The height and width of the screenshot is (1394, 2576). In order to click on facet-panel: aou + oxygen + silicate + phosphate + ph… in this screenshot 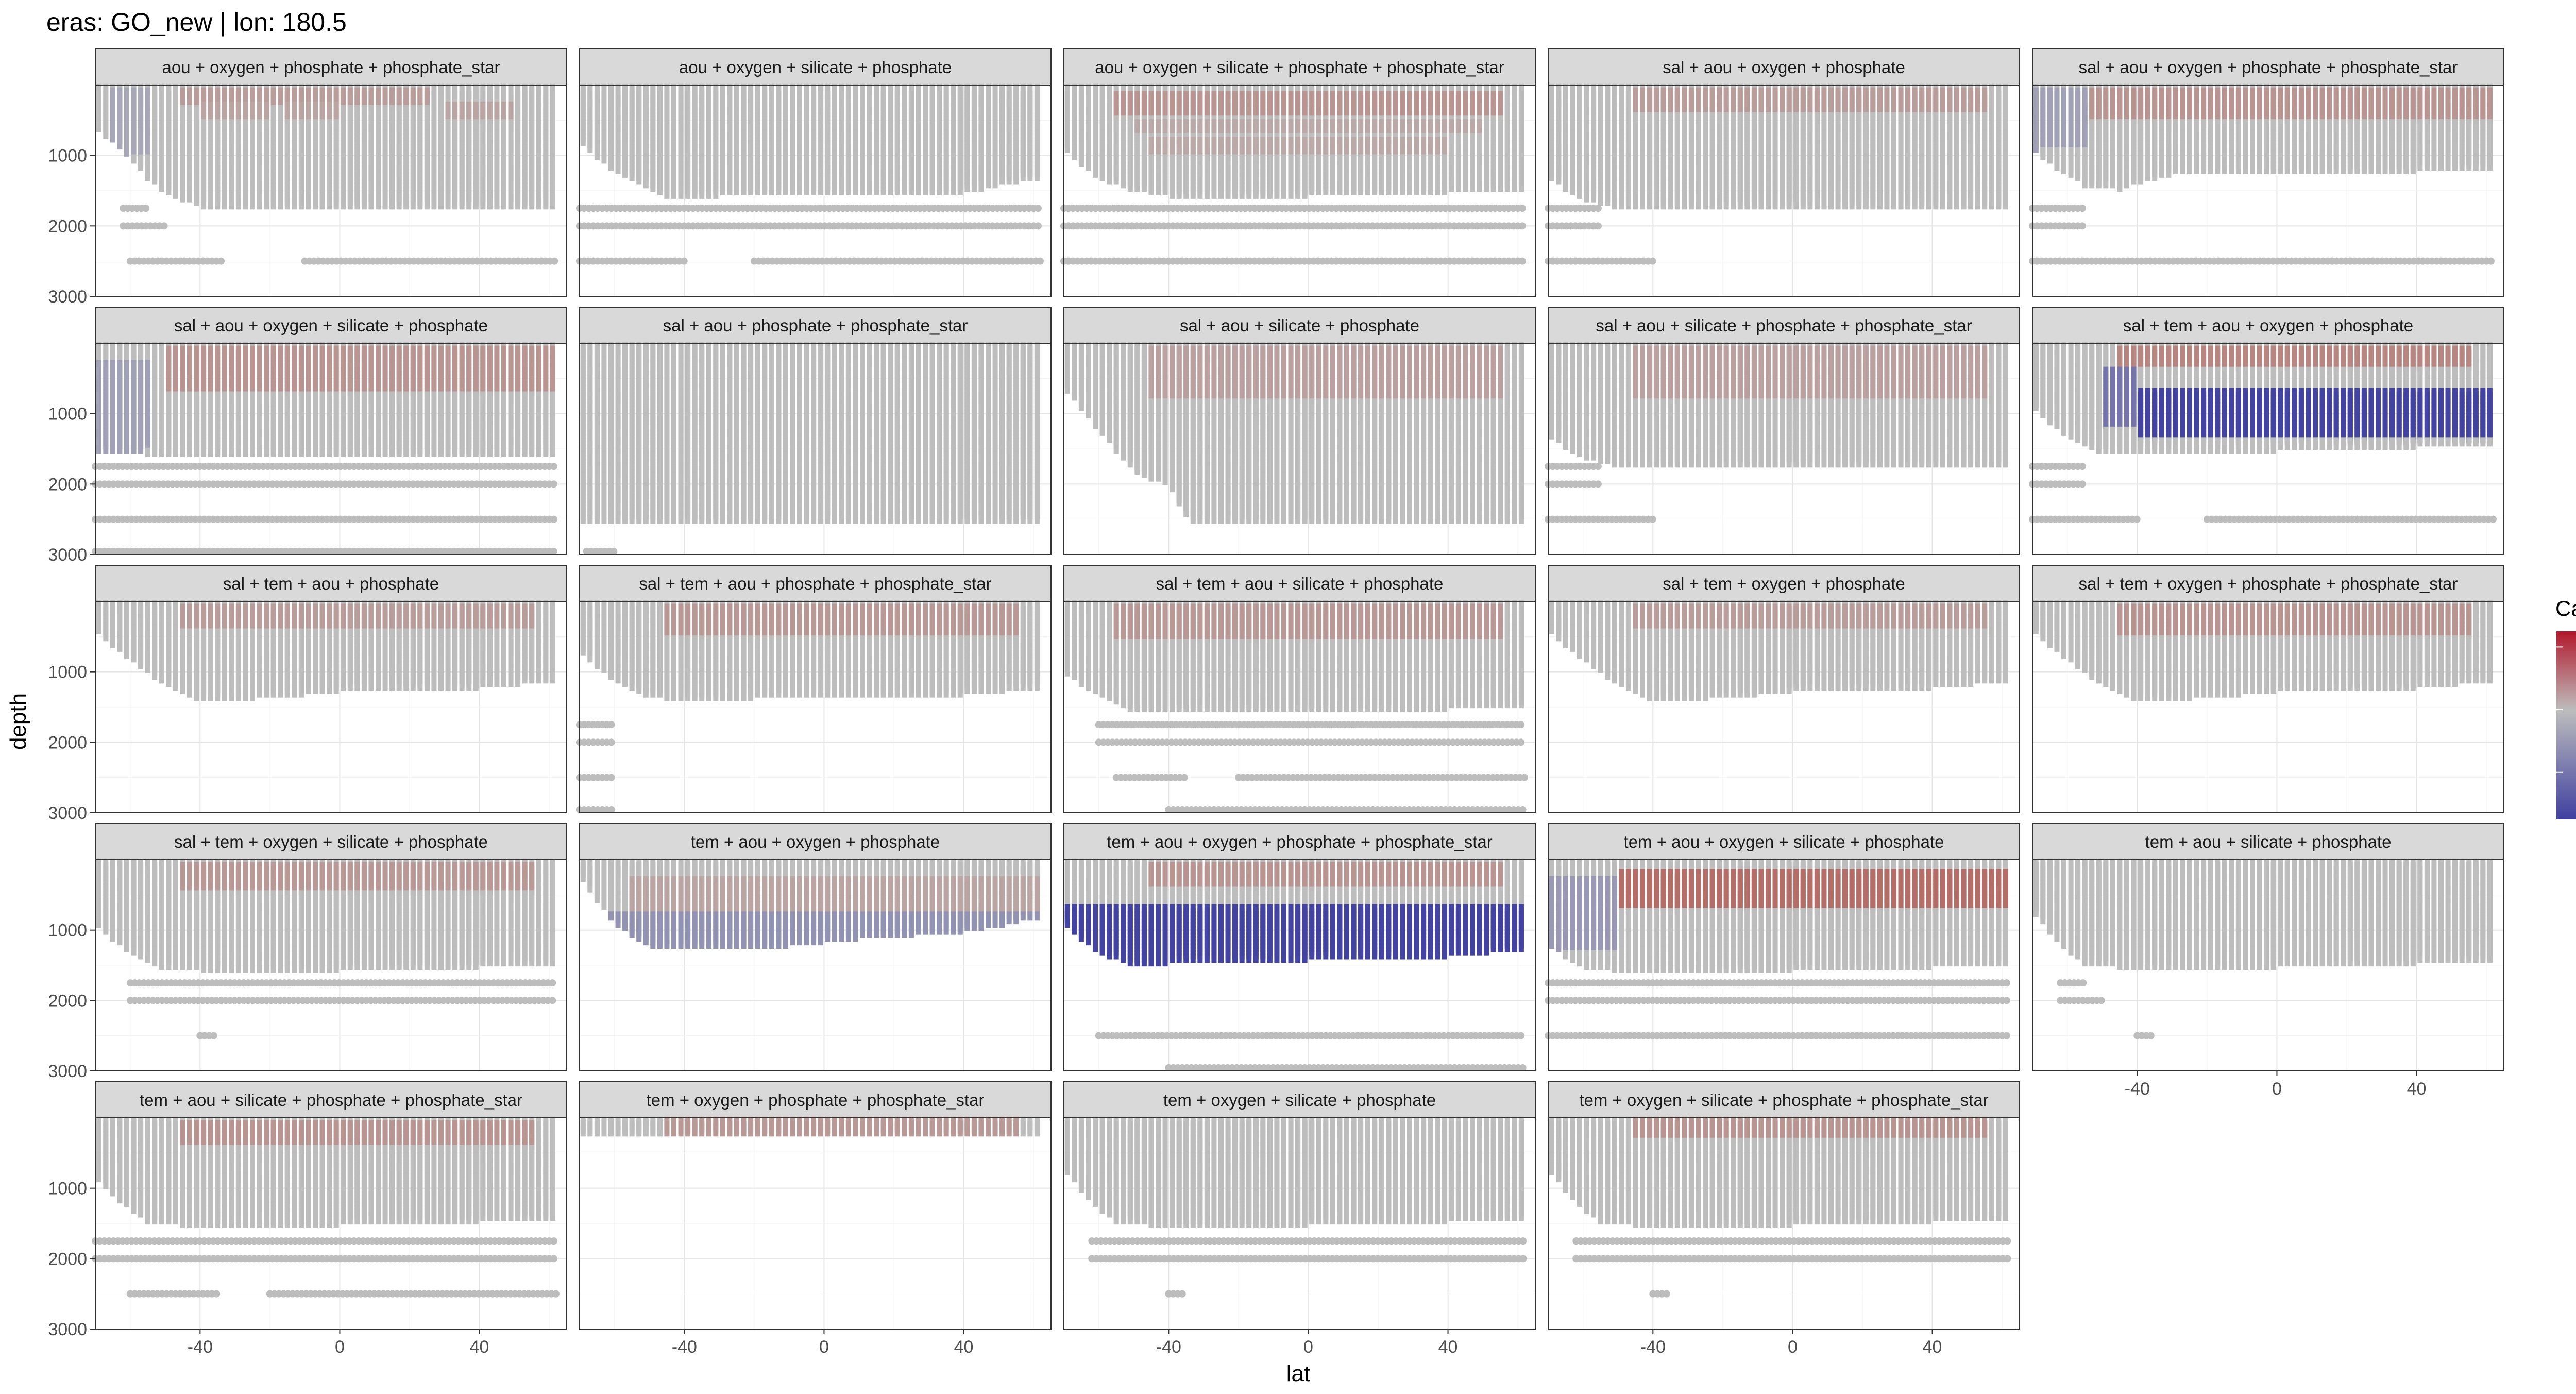, I will do `click(1297, 172)`.